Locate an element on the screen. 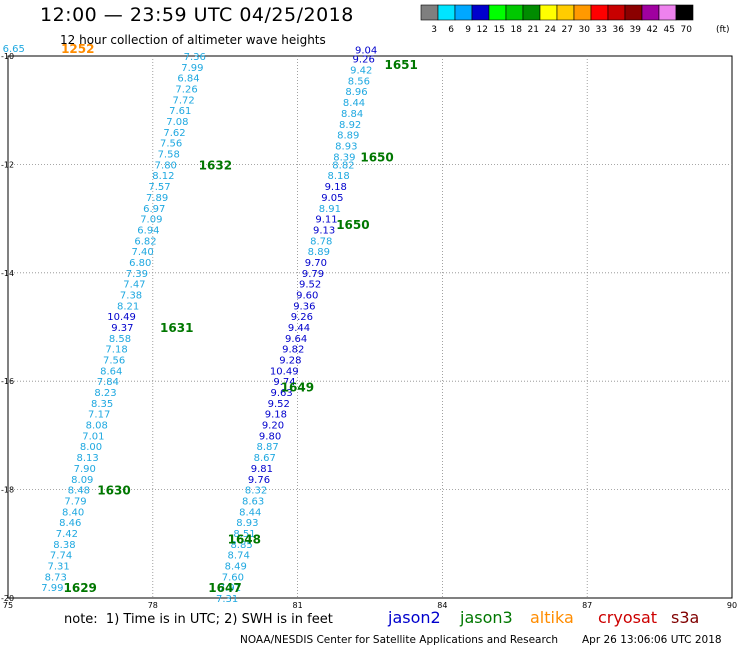 This screenshot has height=650, width=740. swh-value: 8.35 is located at coordinates (102, 404).